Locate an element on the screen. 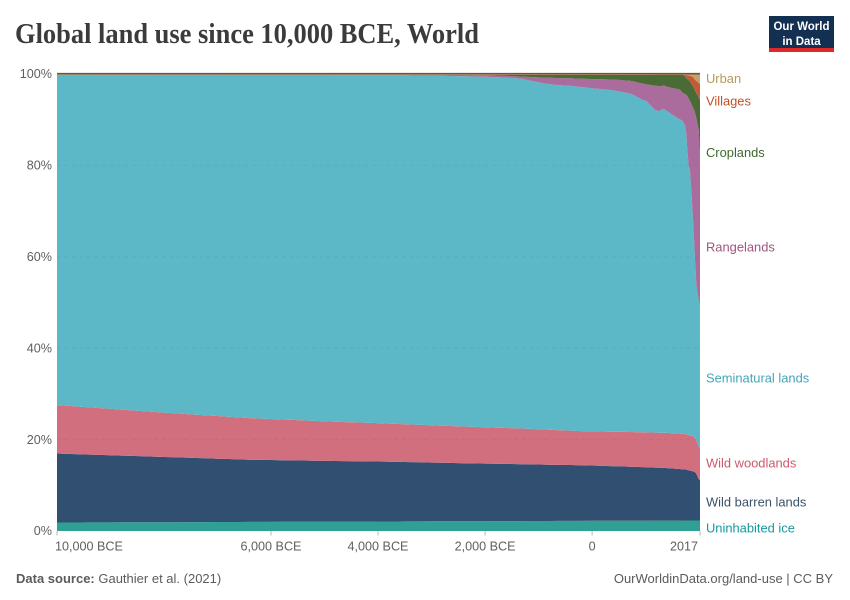 The width and height of the screenshot is (850, 600). svg-text: 0 is located at coordinates (592, 547).